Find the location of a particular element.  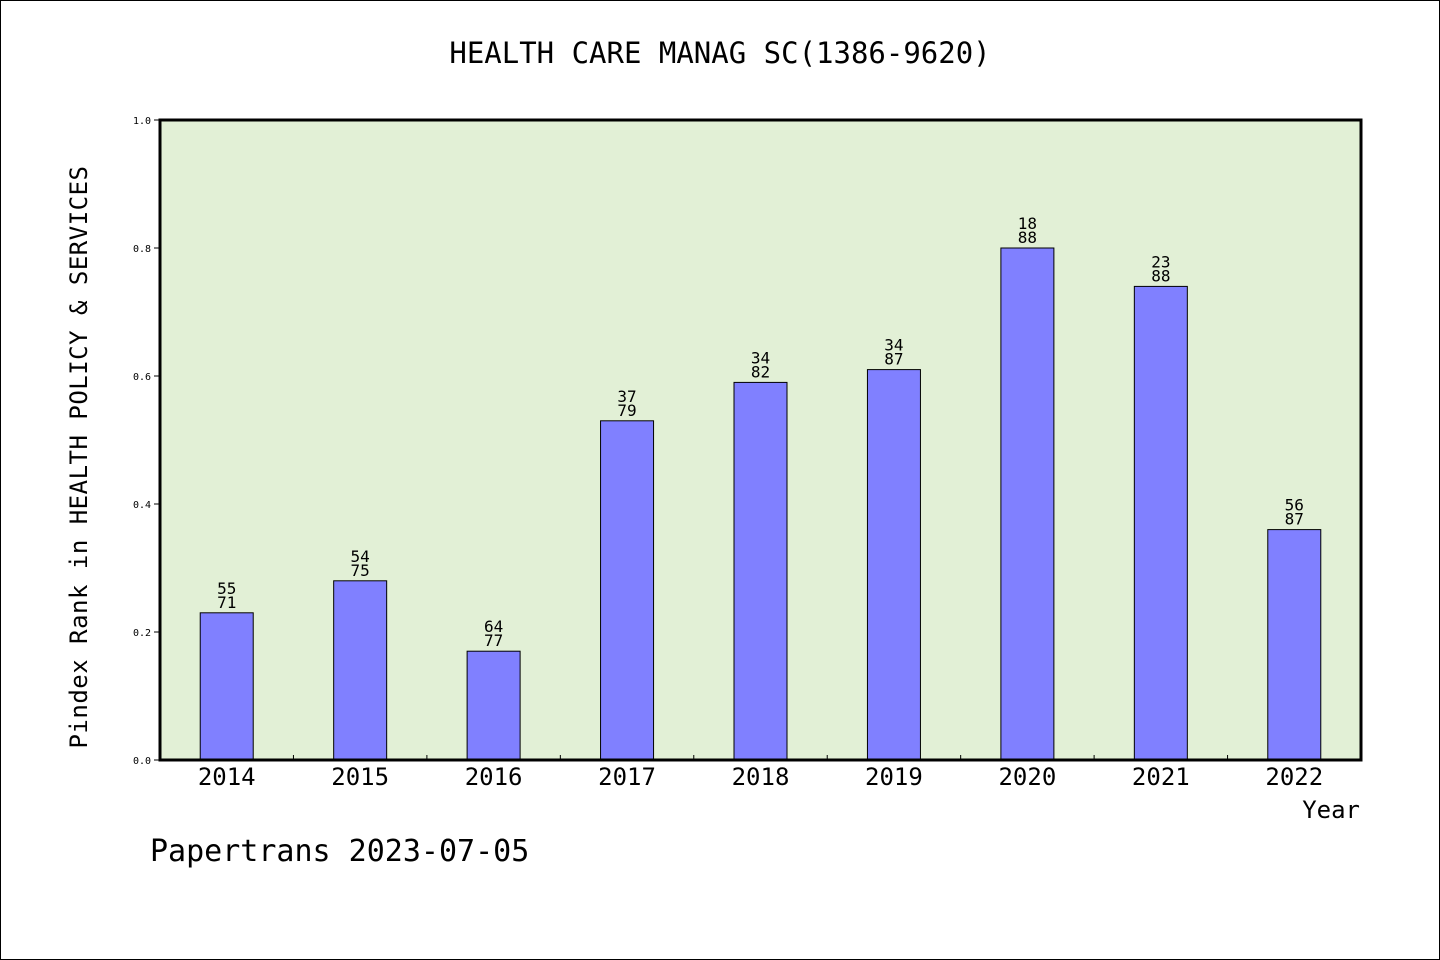

bar-total-label: 75 is located at coordinates (360, 570).